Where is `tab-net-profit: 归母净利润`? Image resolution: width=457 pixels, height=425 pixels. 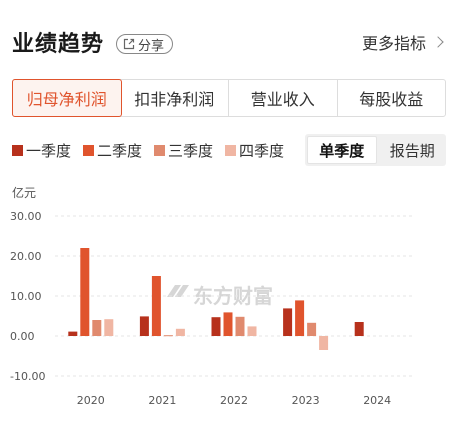 tab-net-profit: 归母净利润 is located at coordinates (67, 98).